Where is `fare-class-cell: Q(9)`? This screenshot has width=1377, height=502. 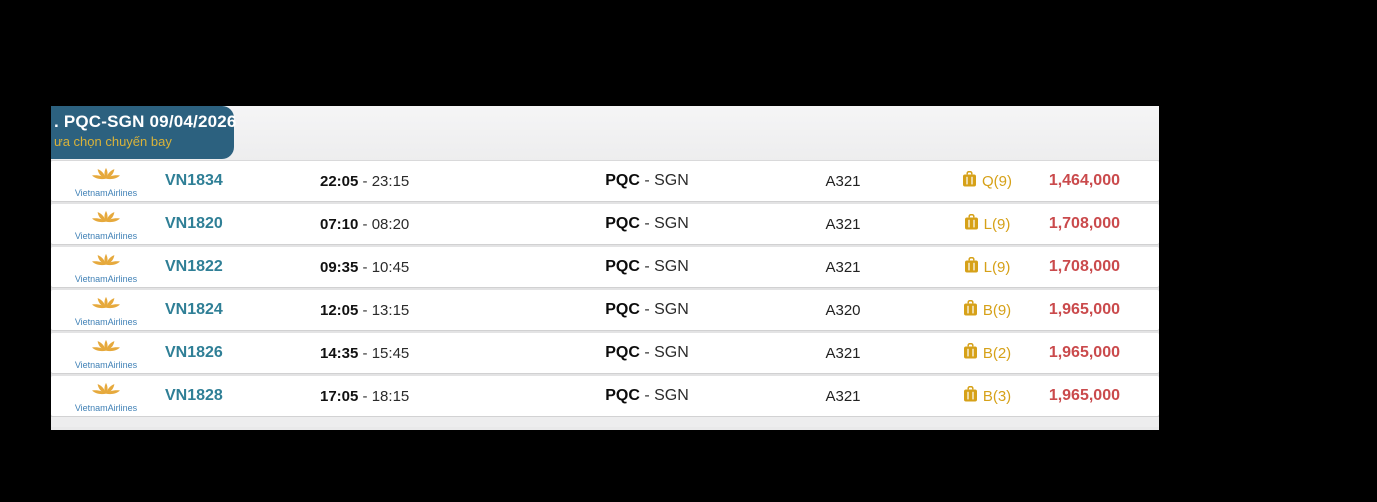
fare-class-cell: Q(9) is located at coordinates (975, 181).